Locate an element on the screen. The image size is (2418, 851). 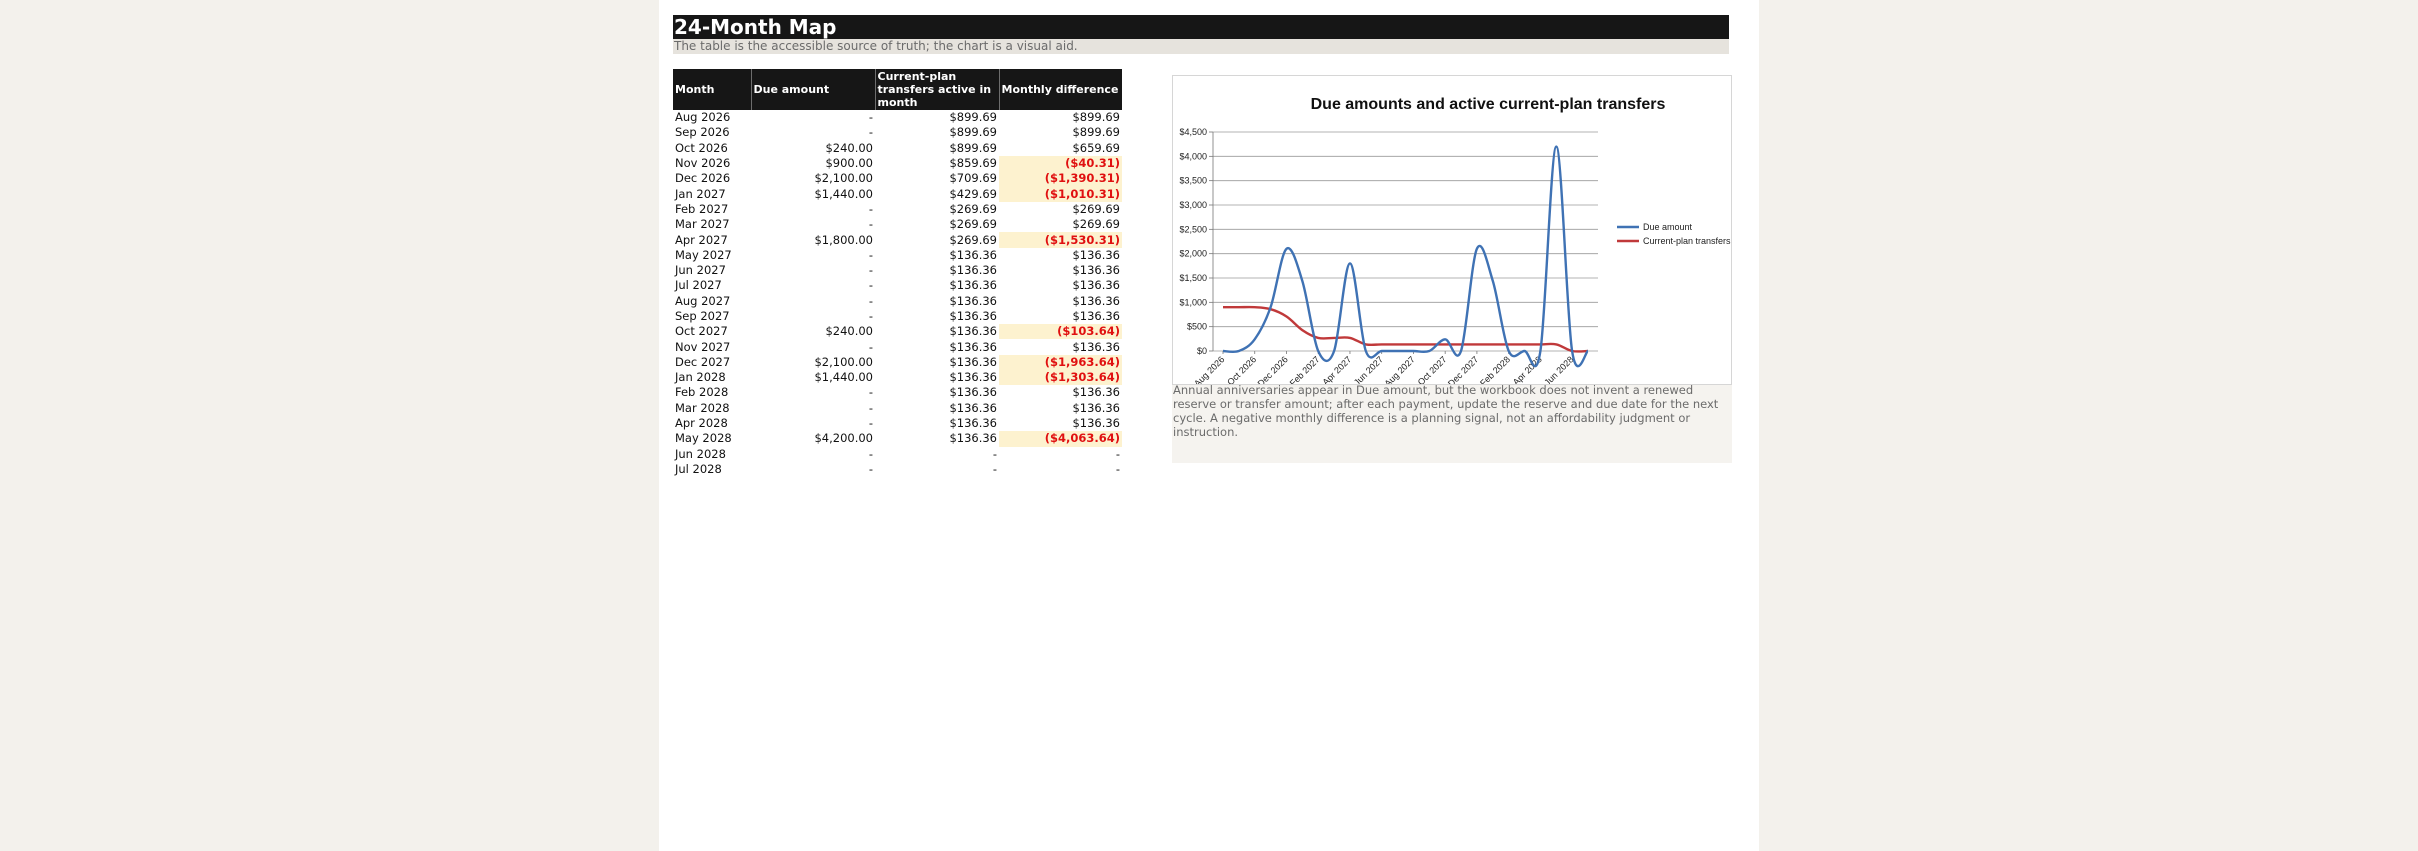
cell-transfers: $429.69 is located at coordinates (973, 193).